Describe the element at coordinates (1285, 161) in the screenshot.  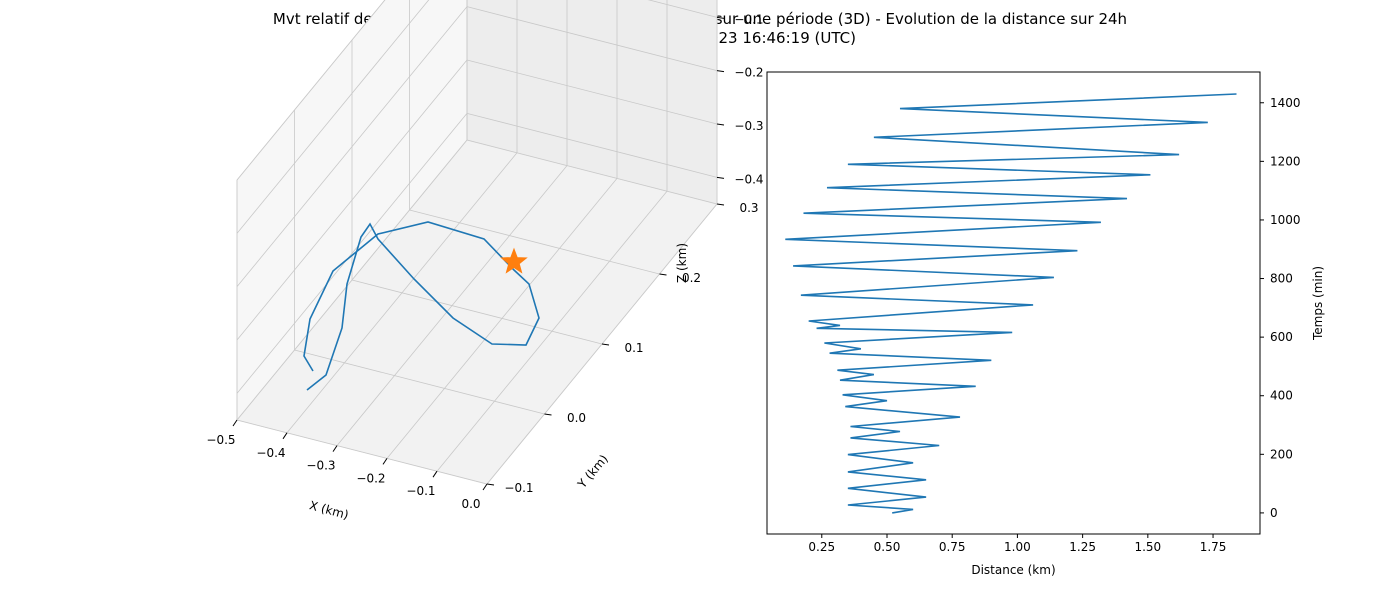
I see `y-tick-label: 1200` at that location.